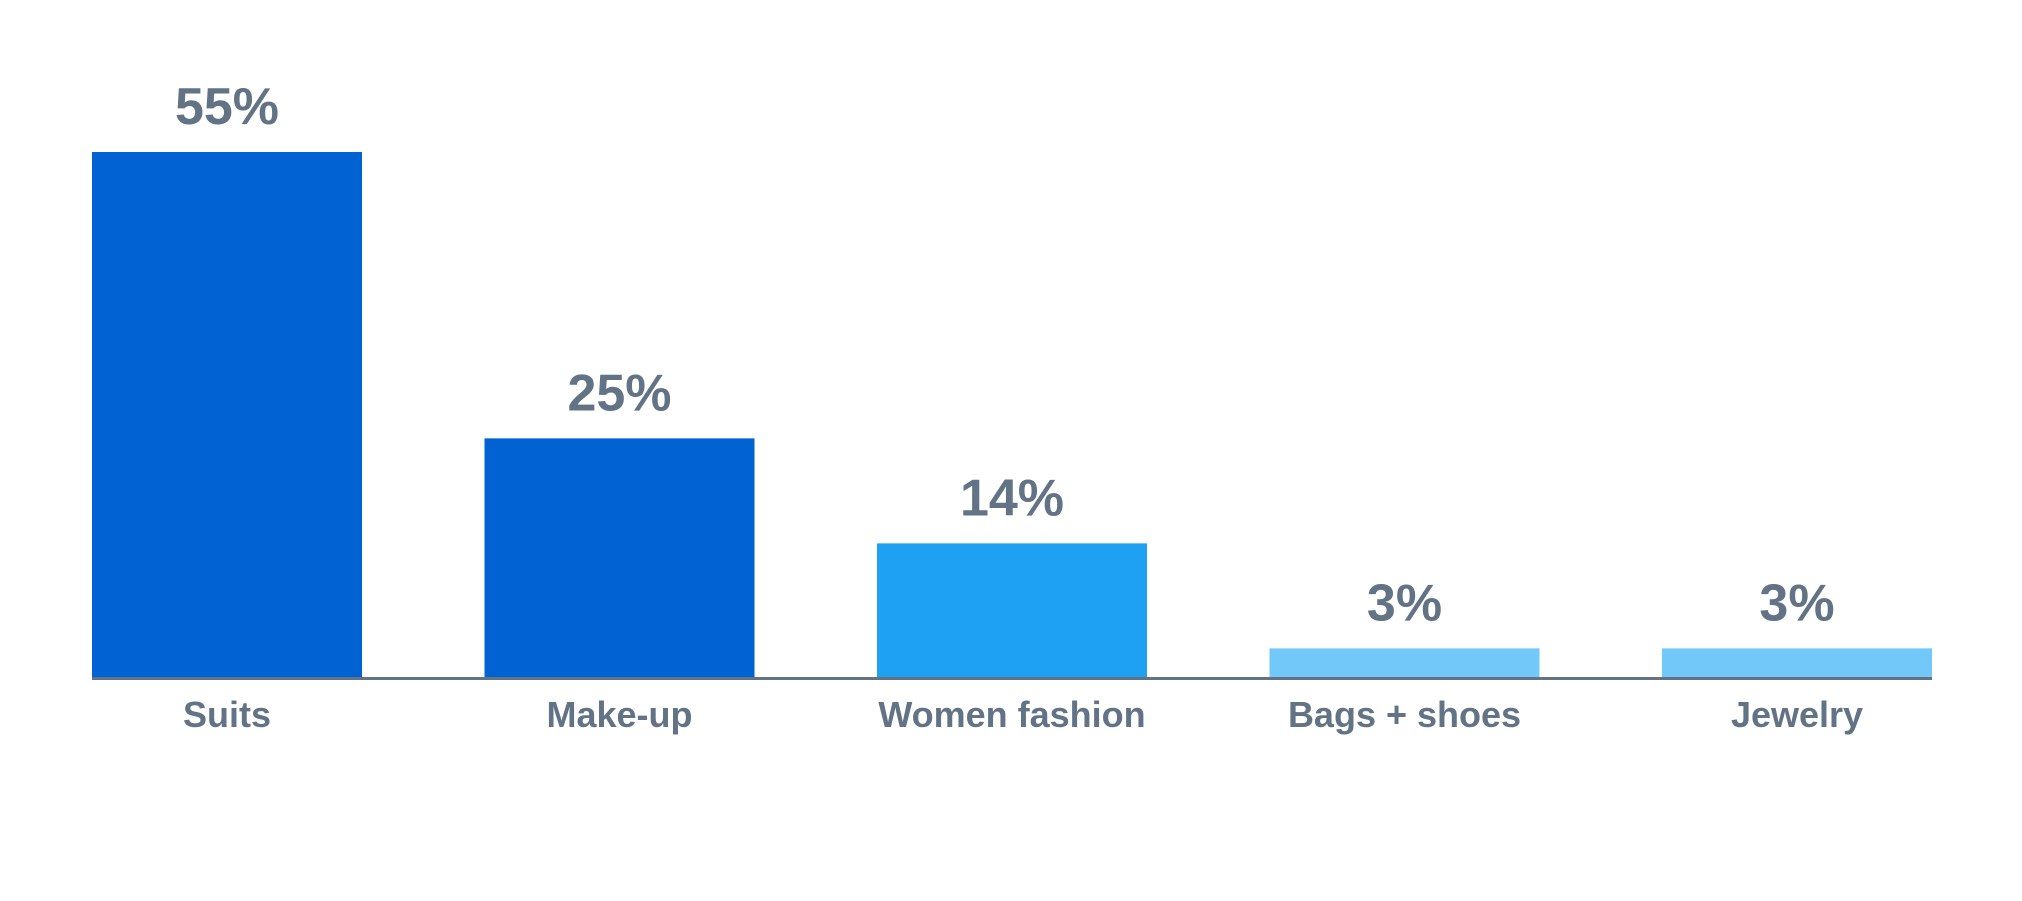 The width and height of the screenshot is (2022, 901). Describe the element at coordinates (1404, 714) in the screenshot. I see `category-label-bags-shoes: Bags + shoes` at that location.